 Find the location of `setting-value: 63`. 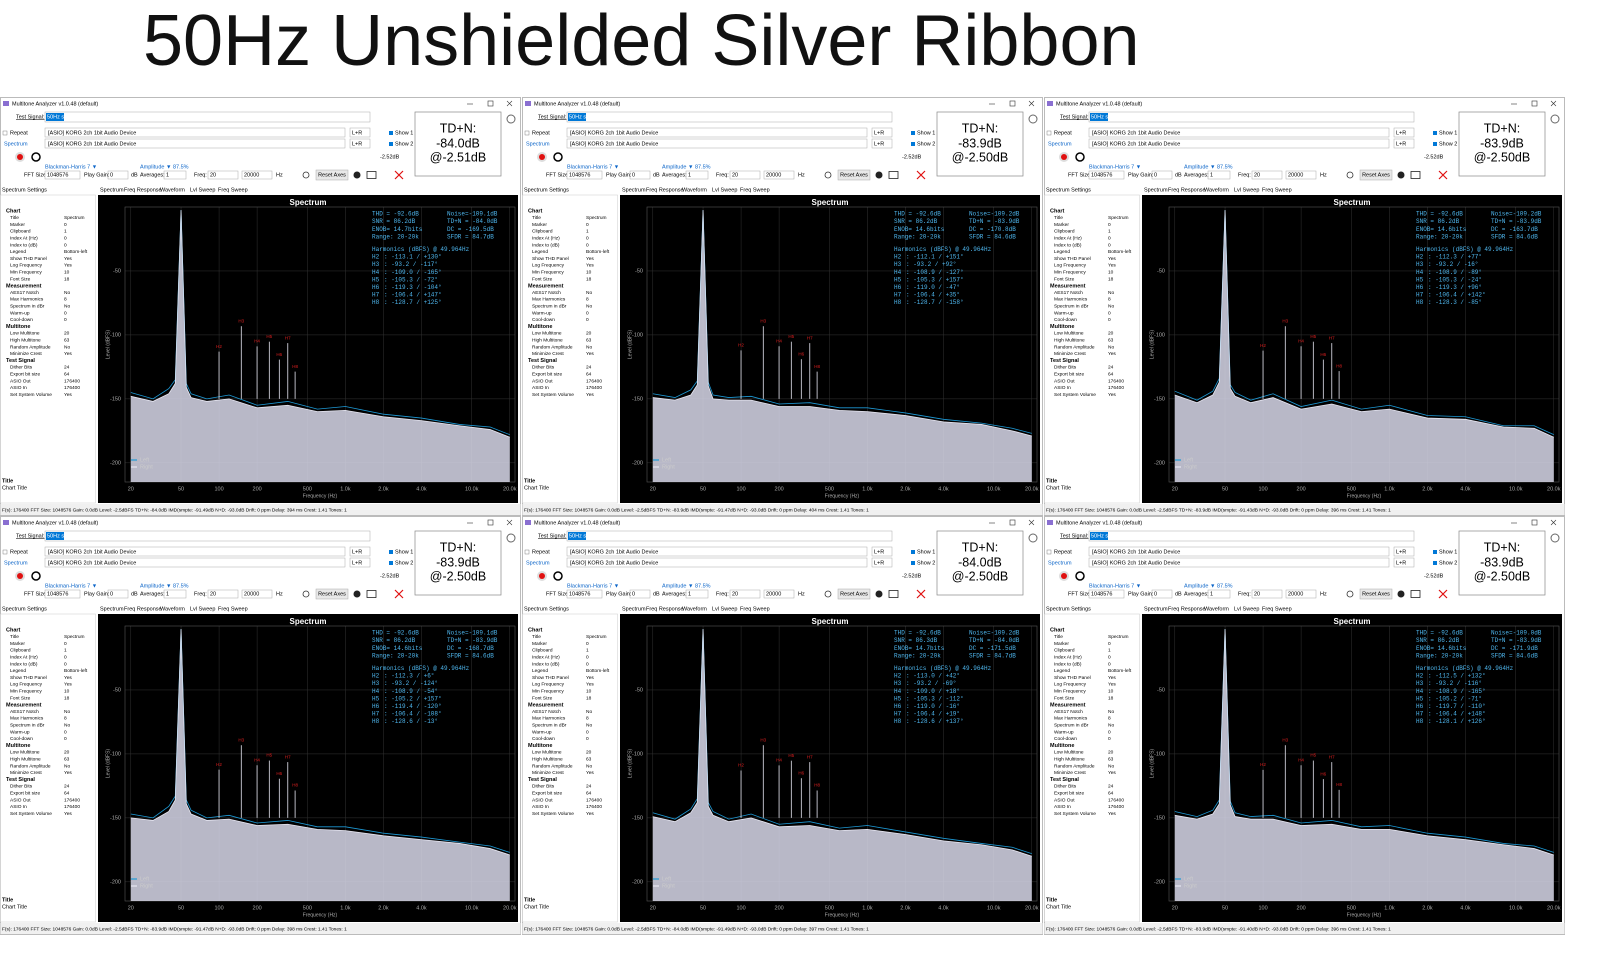

setting-value: 63 is located at coordinates (1111, 759).